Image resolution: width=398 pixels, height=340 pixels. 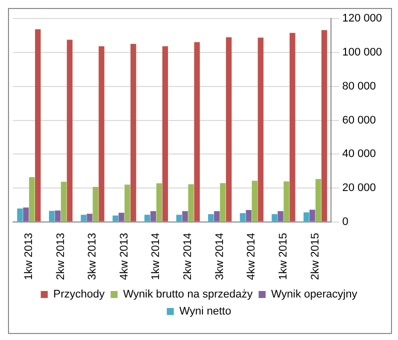 What do you see at coordinates (284, 256) in the screenshot?
I see `x-tick-label: 1kw 2015` at bounding box center [284, 256].